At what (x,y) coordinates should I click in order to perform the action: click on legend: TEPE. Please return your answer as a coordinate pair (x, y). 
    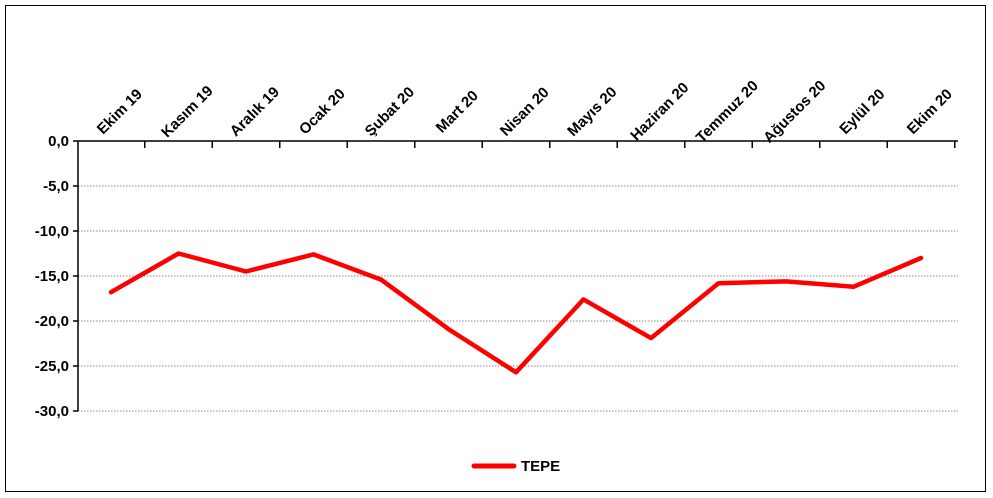
    Looking at the image, I should click on (515, 466).